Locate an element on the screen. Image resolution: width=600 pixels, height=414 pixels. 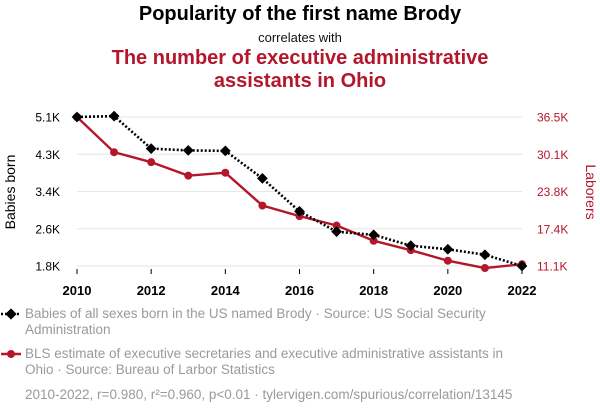
left-tick-label: 1.8K is located at coordinates (47, 267).